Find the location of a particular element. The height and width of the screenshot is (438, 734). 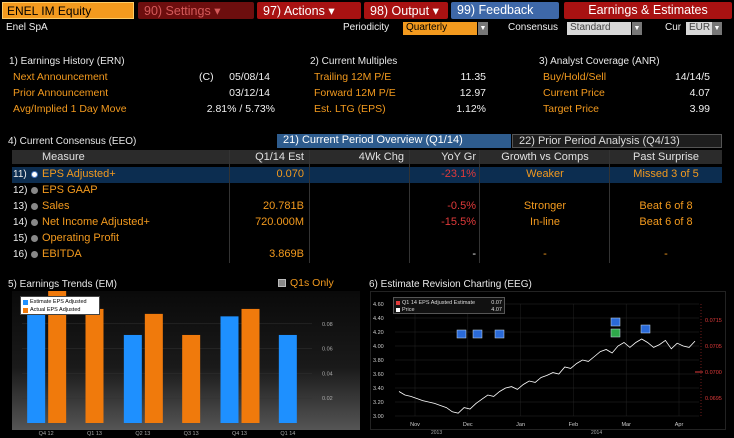

x-tick-label: Dec is located at coordinates (468, 425).